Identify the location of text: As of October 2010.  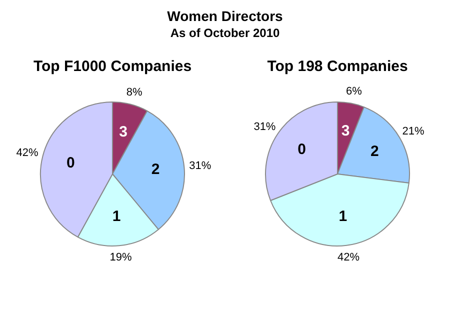
(225, 33).